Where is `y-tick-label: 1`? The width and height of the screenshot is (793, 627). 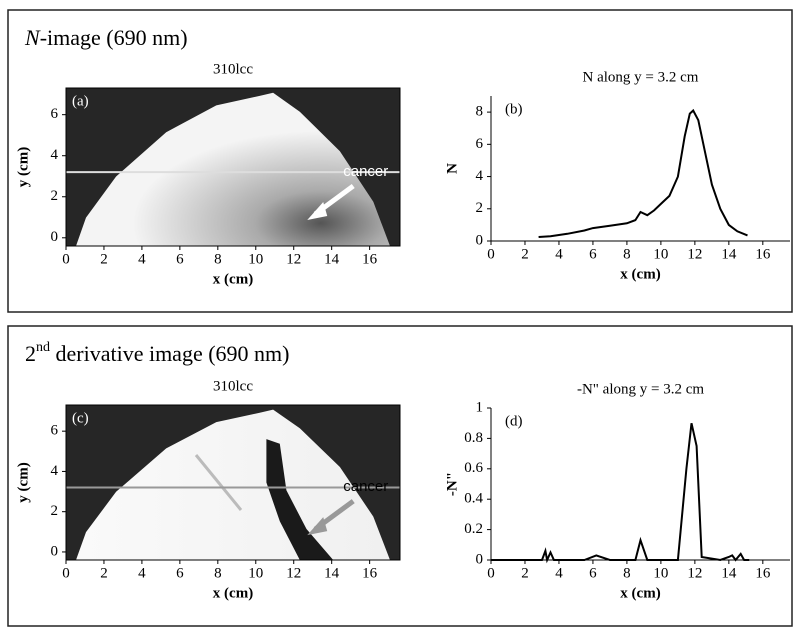 y-tick-label: 1 is located at coordinates (480, 407).